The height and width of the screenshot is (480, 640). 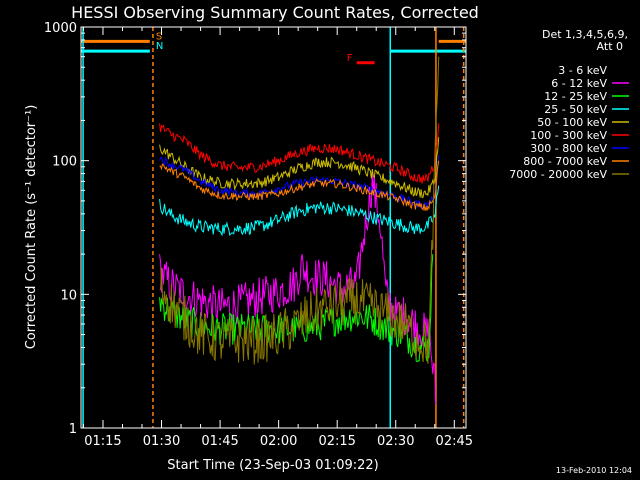 I want to click on x-tick-label: 01:45, so click(x=219, y=441).